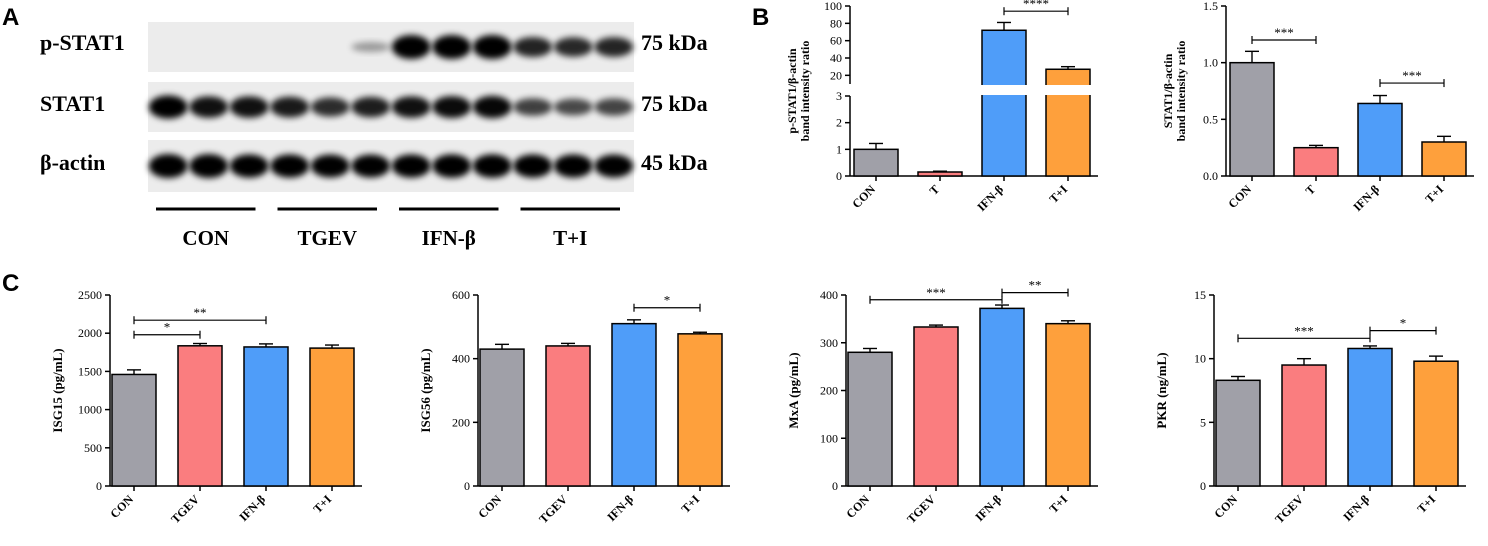 This screenshot has width=1488, height=546. What do you see at coordinates (461, 295) in the screenshot?
I see `y-tick-label: 600` at bounding box center [461, 295].